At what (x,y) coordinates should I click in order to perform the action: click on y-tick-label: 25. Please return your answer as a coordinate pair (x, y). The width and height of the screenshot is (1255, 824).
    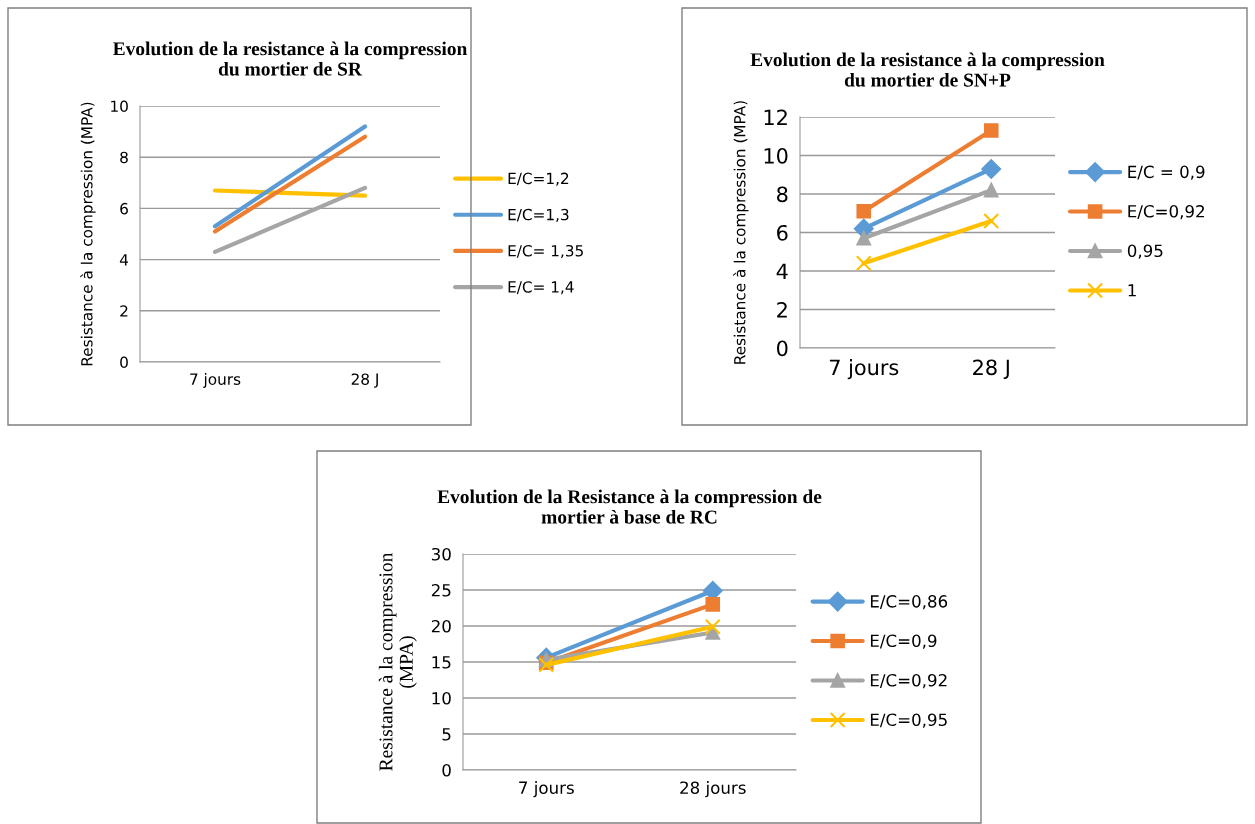
    Looking at the image, I should click on (441, 590).